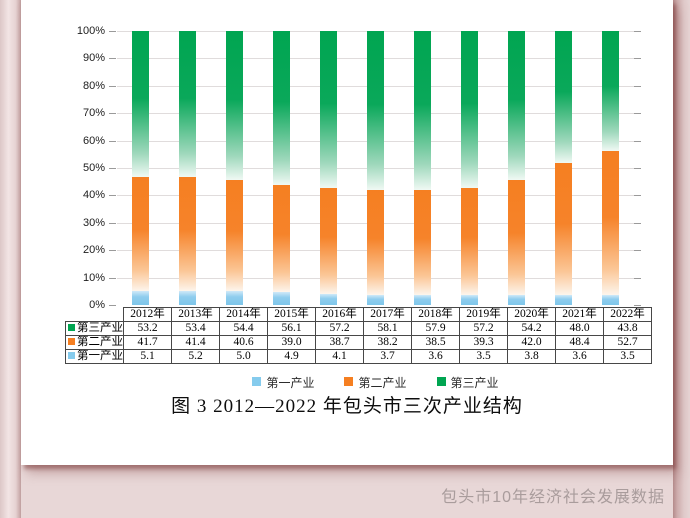  Describe the element at coordinates (579, 328) in the screenshot. I see `table-value-cell: 48.0` at that location.